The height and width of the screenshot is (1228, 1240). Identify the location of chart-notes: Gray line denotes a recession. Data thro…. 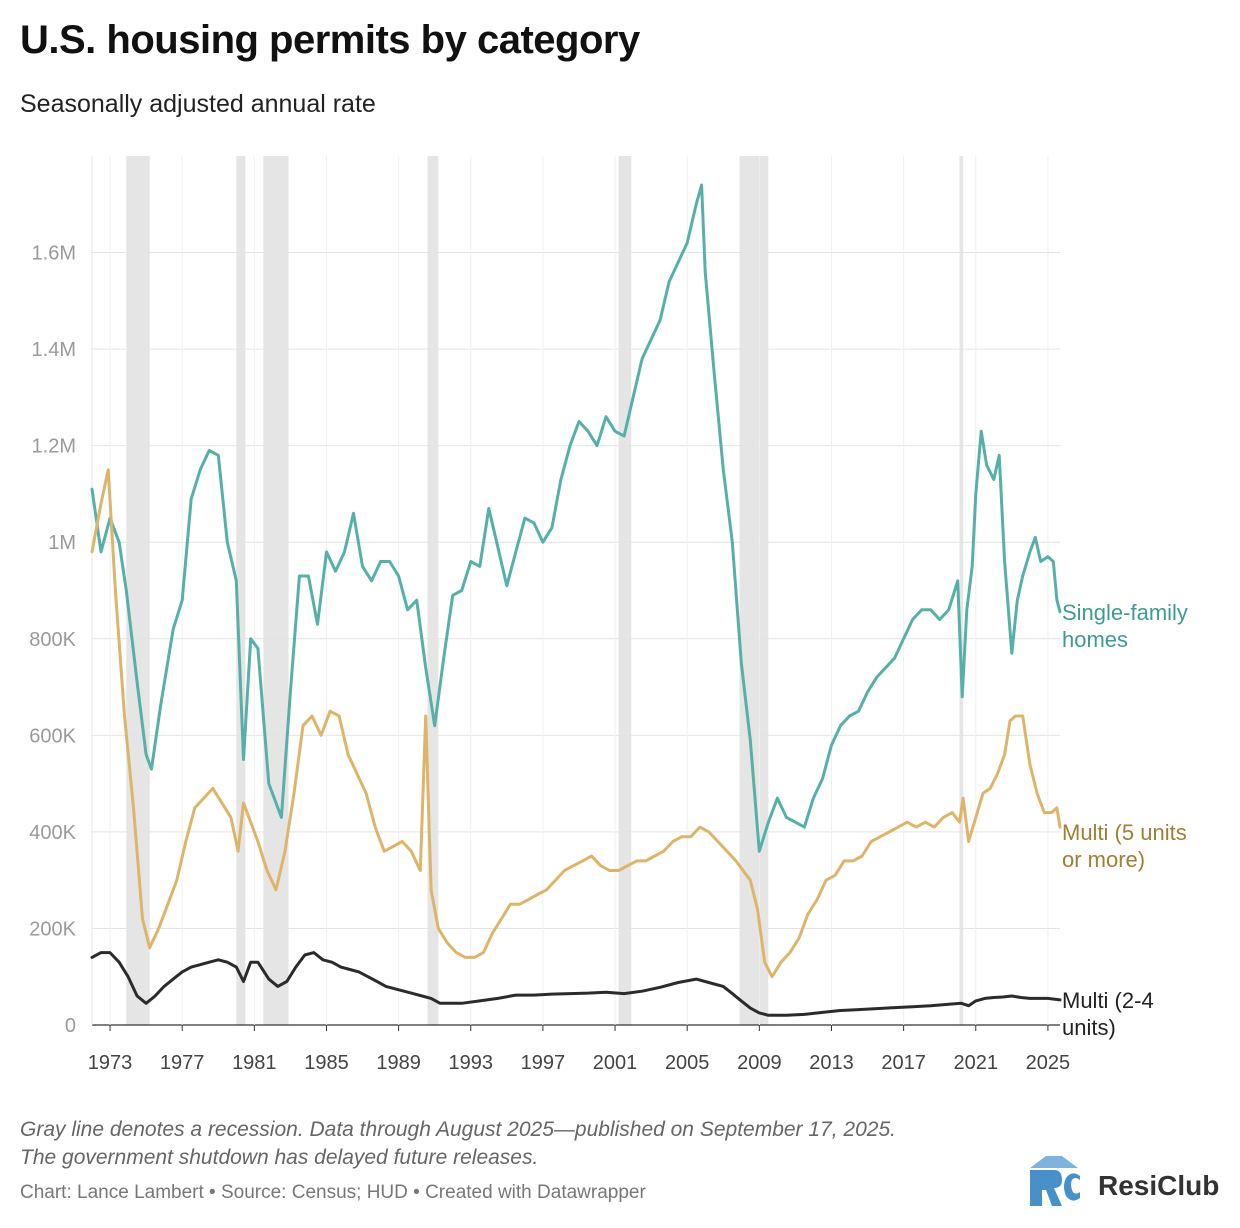
(520, 1144).